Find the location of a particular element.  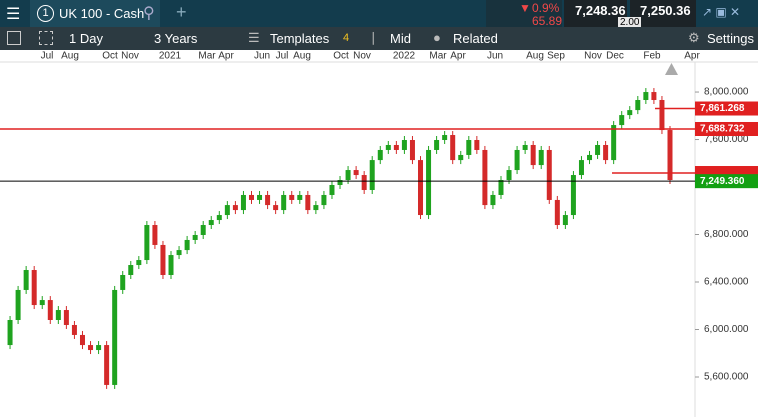

add-tab: + is located at coordinates (181, 12).